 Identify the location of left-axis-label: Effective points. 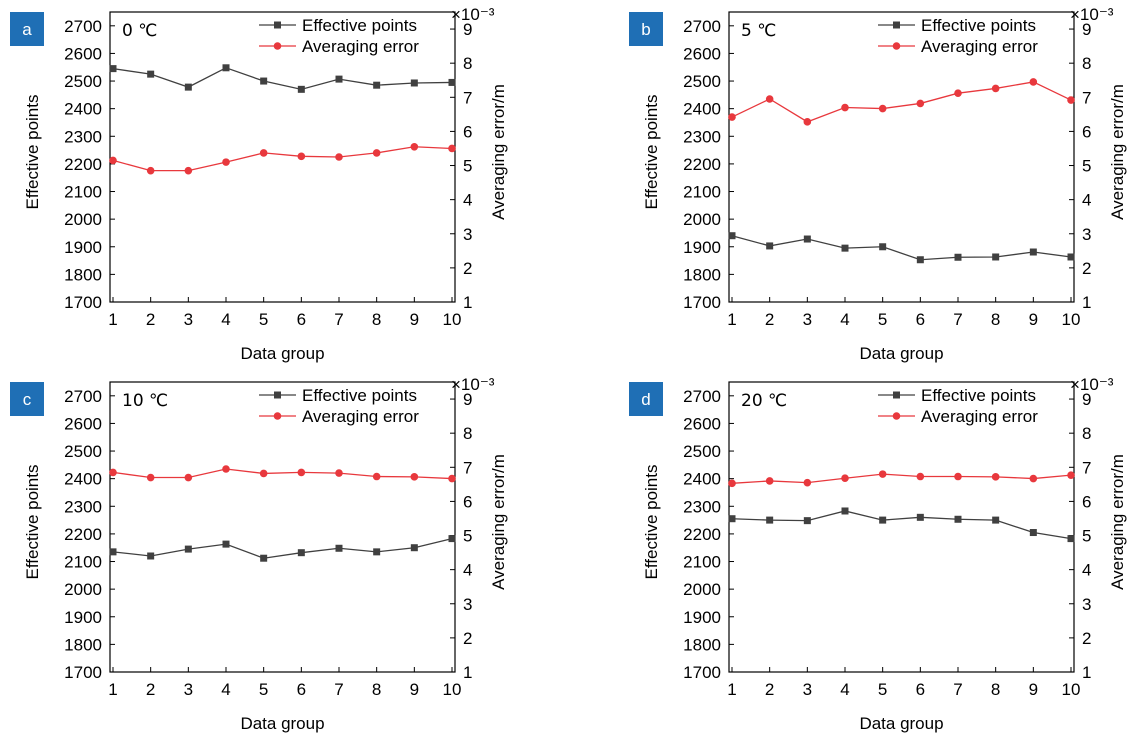
(32, 152).